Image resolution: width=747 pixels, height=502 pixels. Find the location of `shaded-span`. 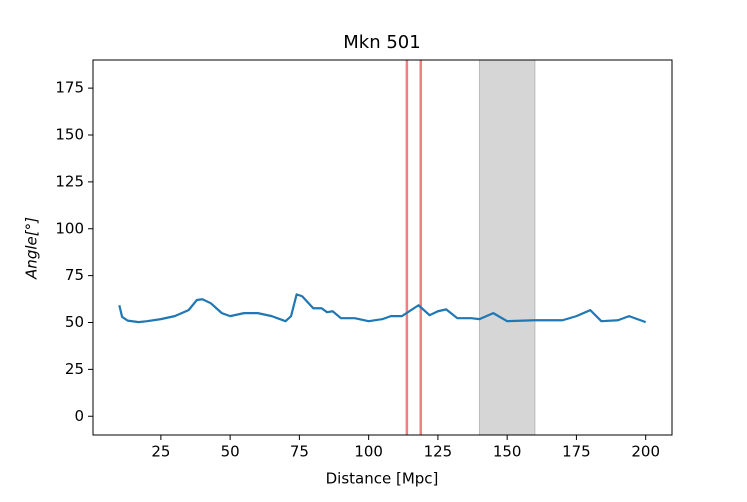

shaded-span is located at coordinates (507, 247).